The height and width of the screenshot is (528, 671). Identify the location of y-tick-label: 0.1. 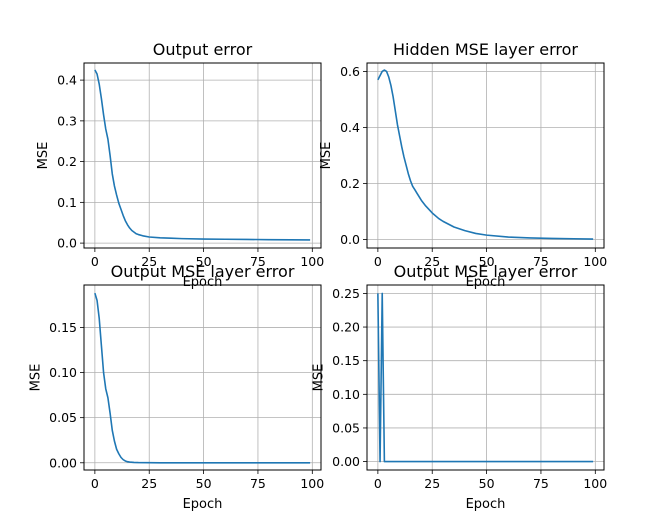
(67, 202).